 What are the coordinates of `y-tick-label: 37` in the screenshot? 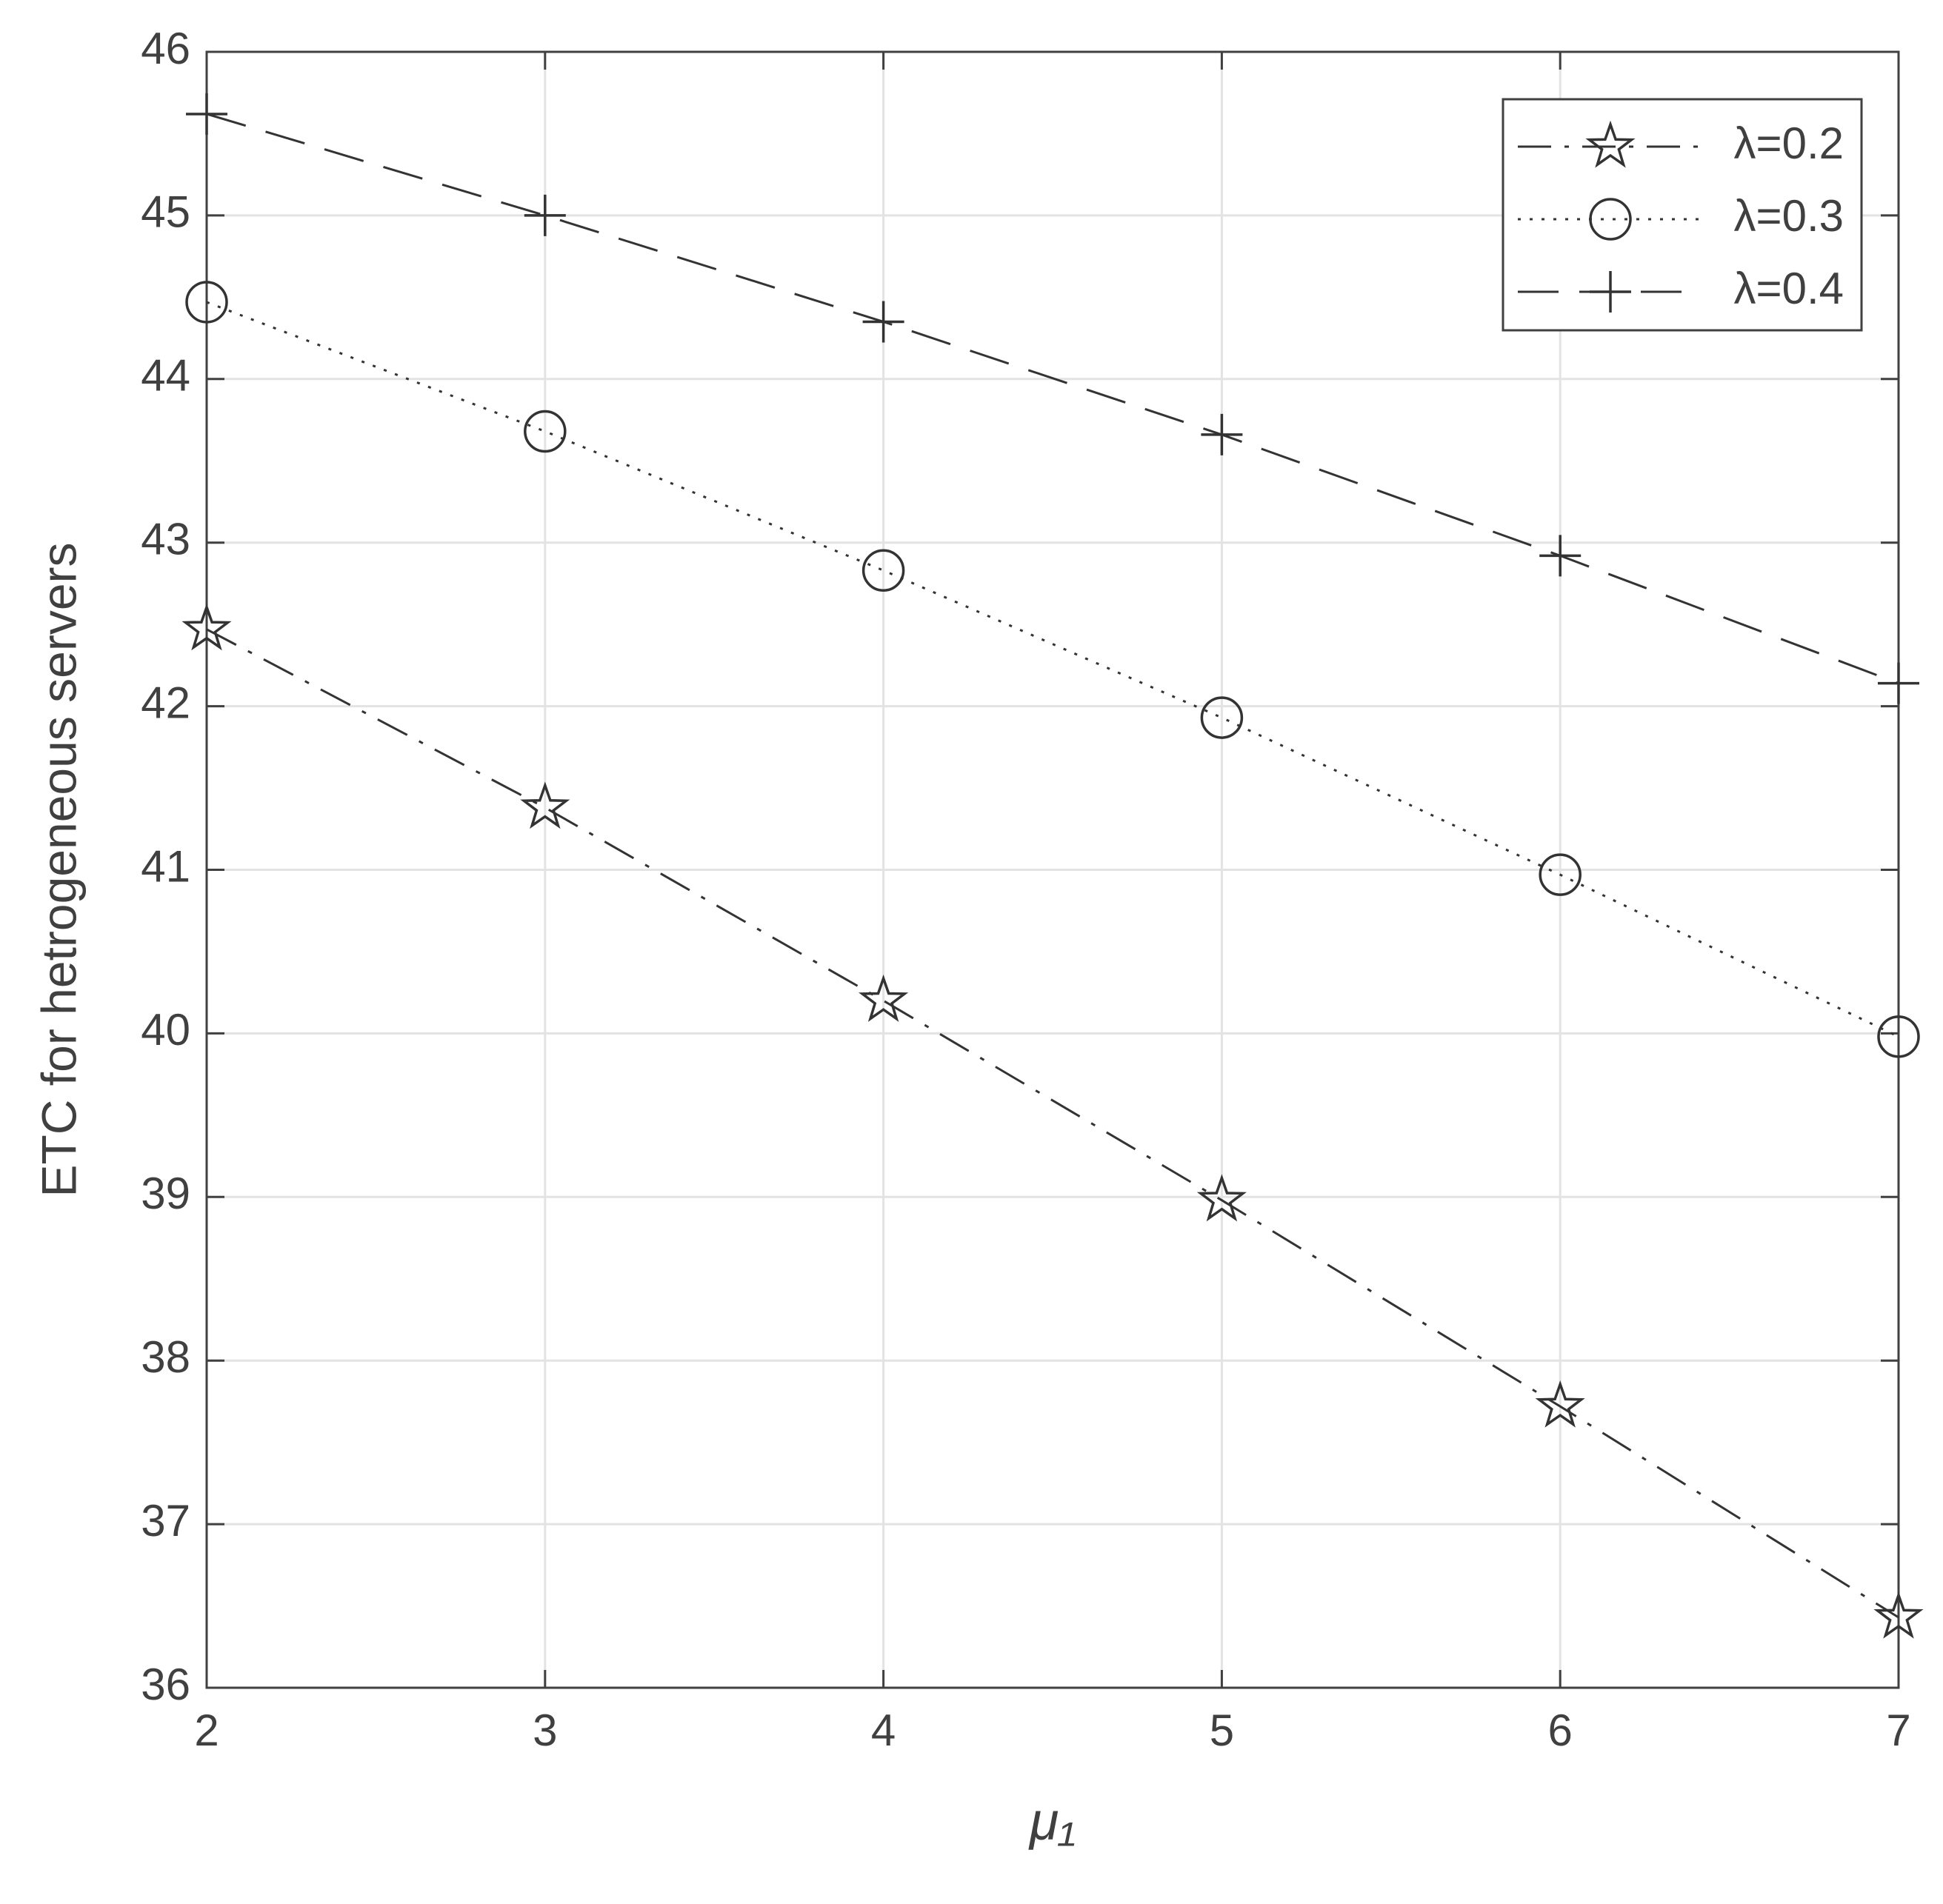 It's located at (165, 1521).